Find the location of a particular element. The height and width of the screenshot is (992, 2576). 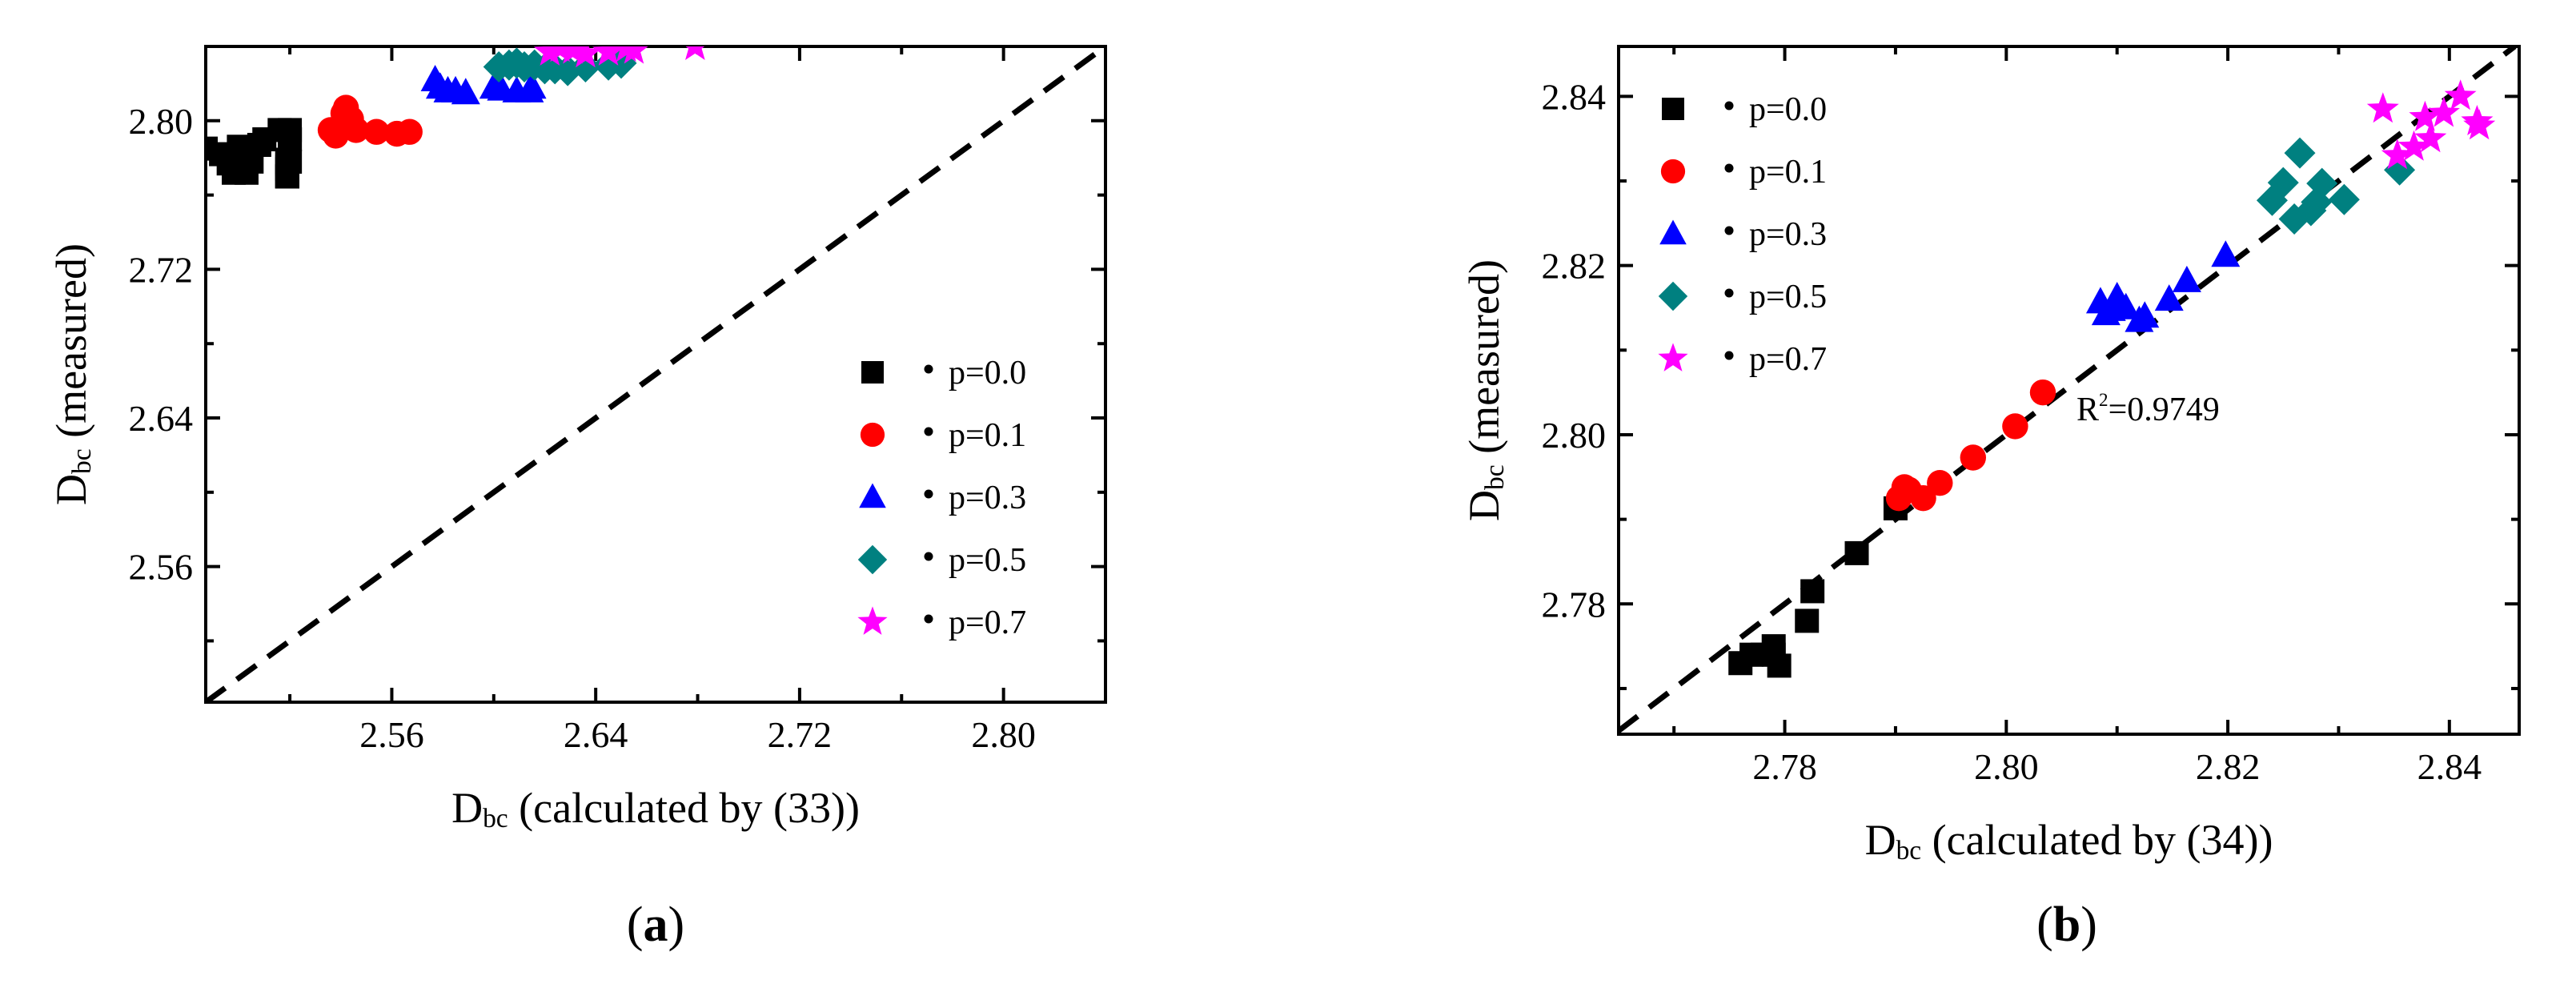

panel-label-letter: b is located at coordinates (2066, 925).